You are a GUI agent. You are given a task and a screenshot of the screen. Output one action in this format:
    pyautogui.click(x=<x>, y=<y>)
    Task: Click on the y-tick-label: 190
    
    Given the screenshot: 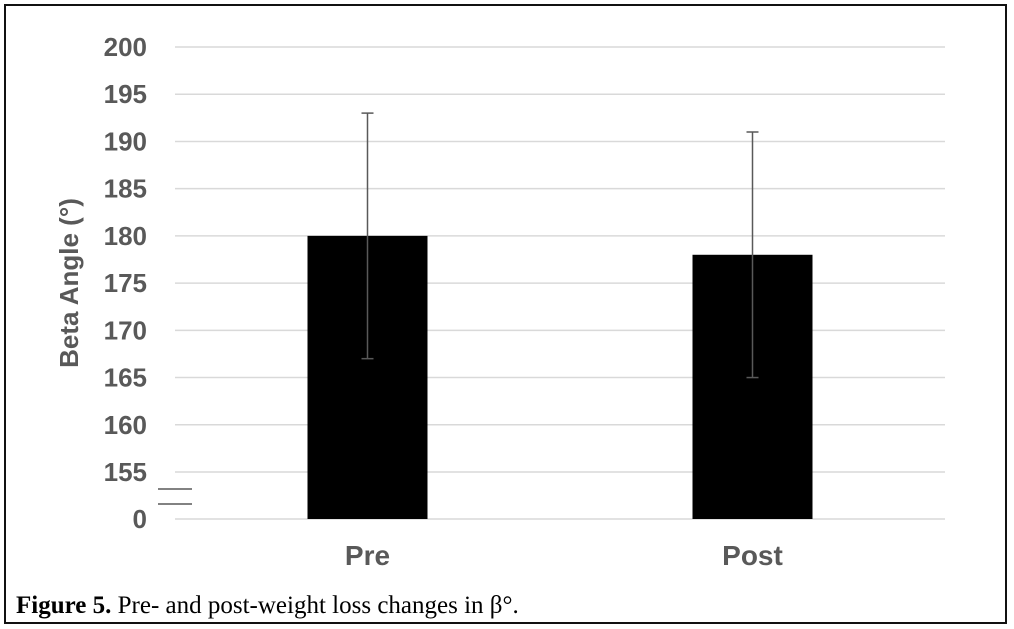 What is the action you would take?
    pyautogui.click(x=125, y=141)
    